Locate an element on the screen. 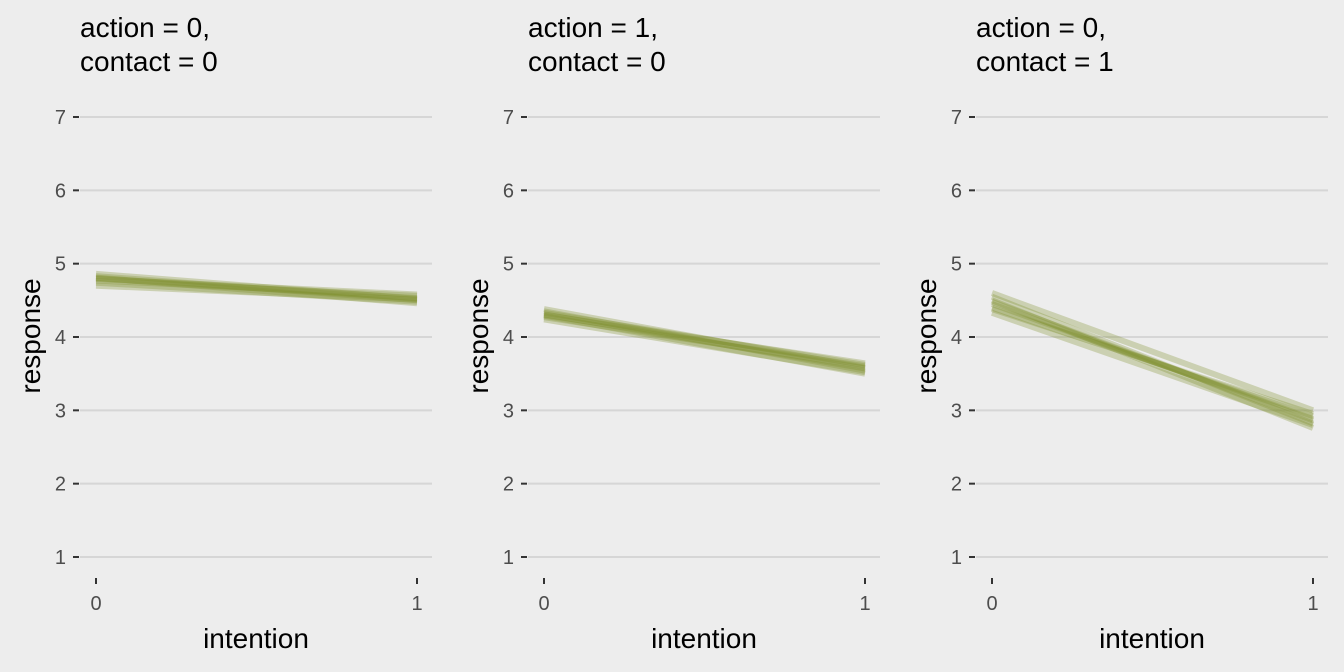 The width and height of the screenshot is (1344, 672). panel-title-line-1: action = 1, is located at coordinates (593, 27).